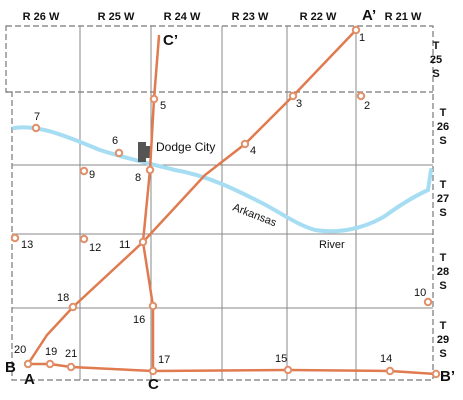  What do you see at coordinates (124, 245) in the screenshot?
I see `well-label: 11` at bounding box center [124, 245].